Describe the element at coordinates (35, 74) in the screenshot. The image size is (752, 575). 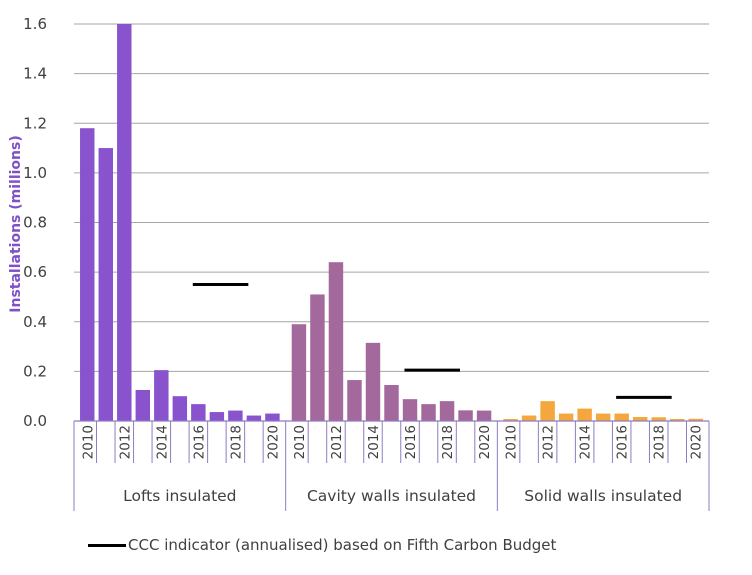
I see `y-tick-label: 1.4` at that location.